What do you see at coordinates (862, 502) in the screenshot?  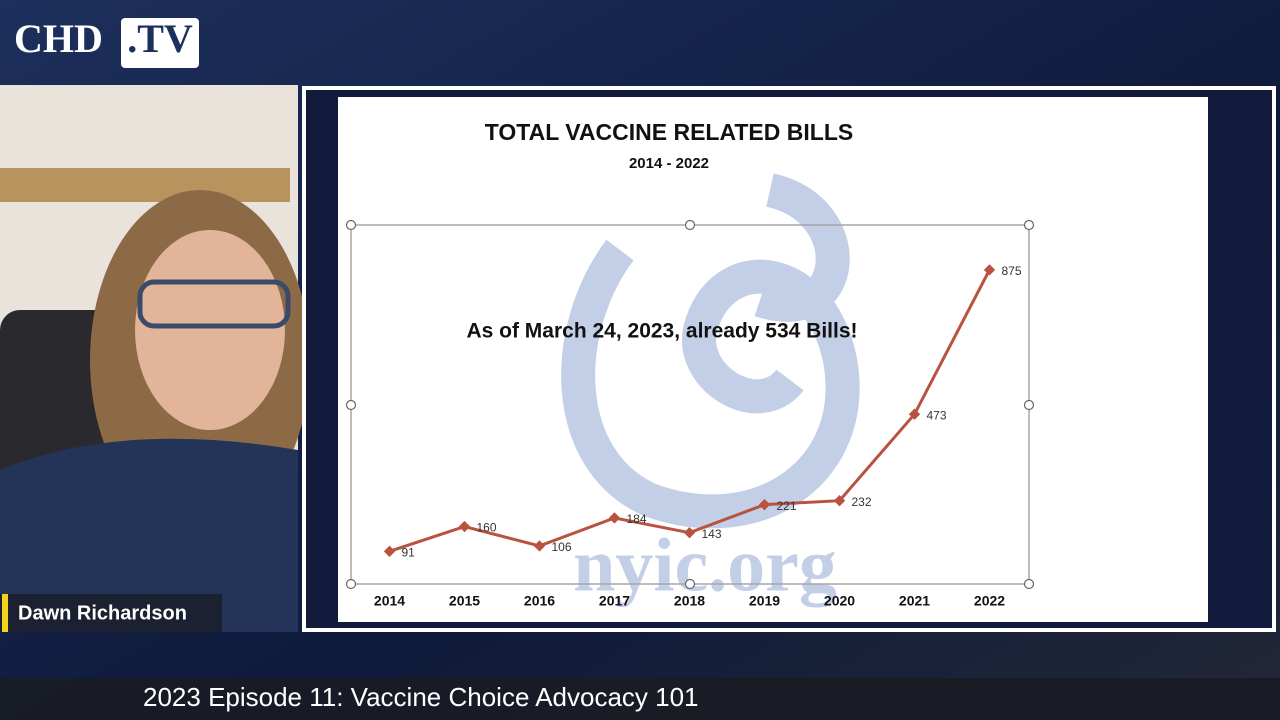 I see `data-label: 232` at bounding box center [862, 502].